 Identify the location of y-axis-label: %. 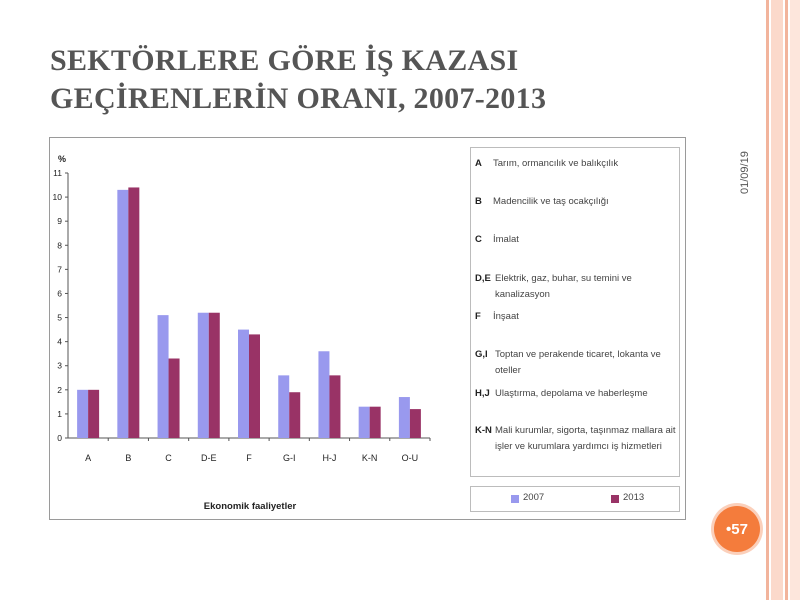
(62, 159).